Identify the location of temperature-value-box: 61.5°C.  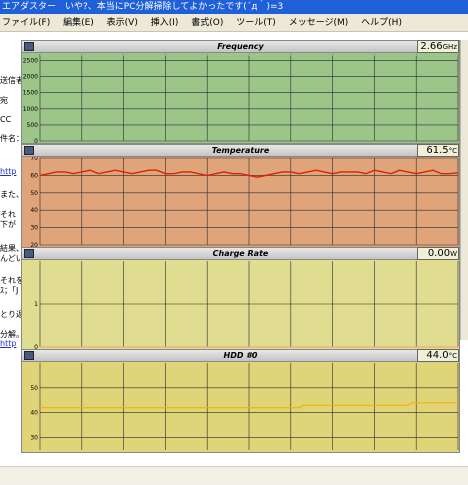
(438, 150).